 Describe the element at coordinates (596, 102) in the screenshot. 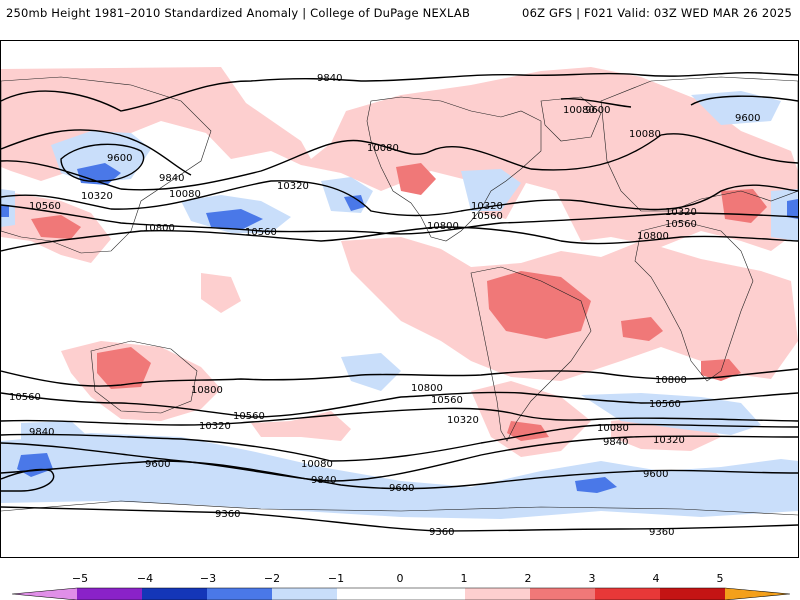

I see `contour-9600-north-europe` at that location.